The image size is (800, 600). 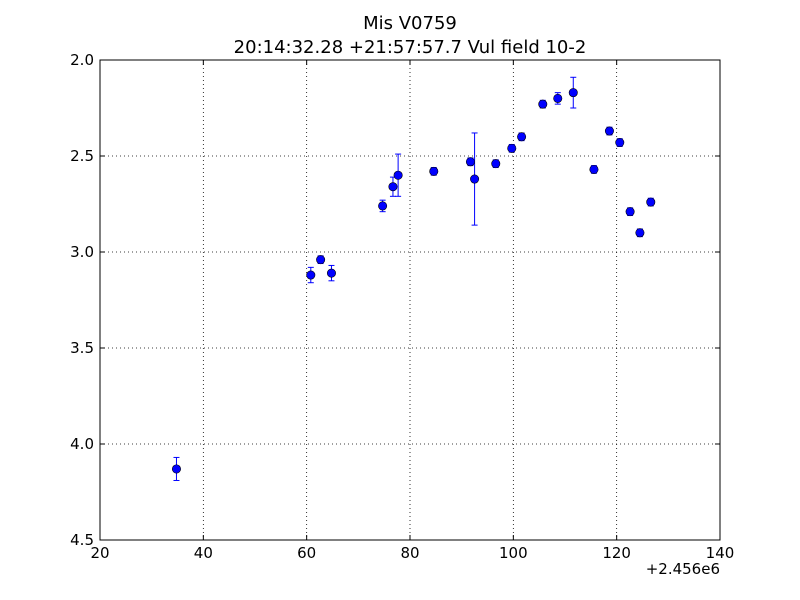 I want to click on y-tick-label: 2.0, so click(x=82, y=60).